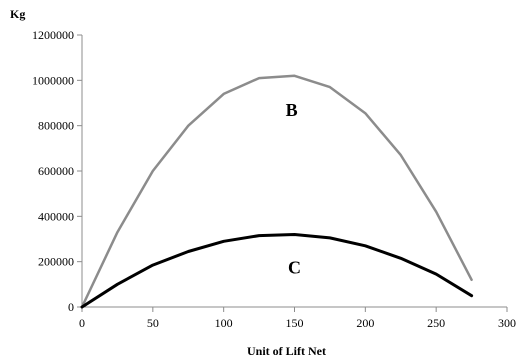 The height and width of the screenshot is (364, 520). I want to click on x-tick-label: 0, so click(82, 323).